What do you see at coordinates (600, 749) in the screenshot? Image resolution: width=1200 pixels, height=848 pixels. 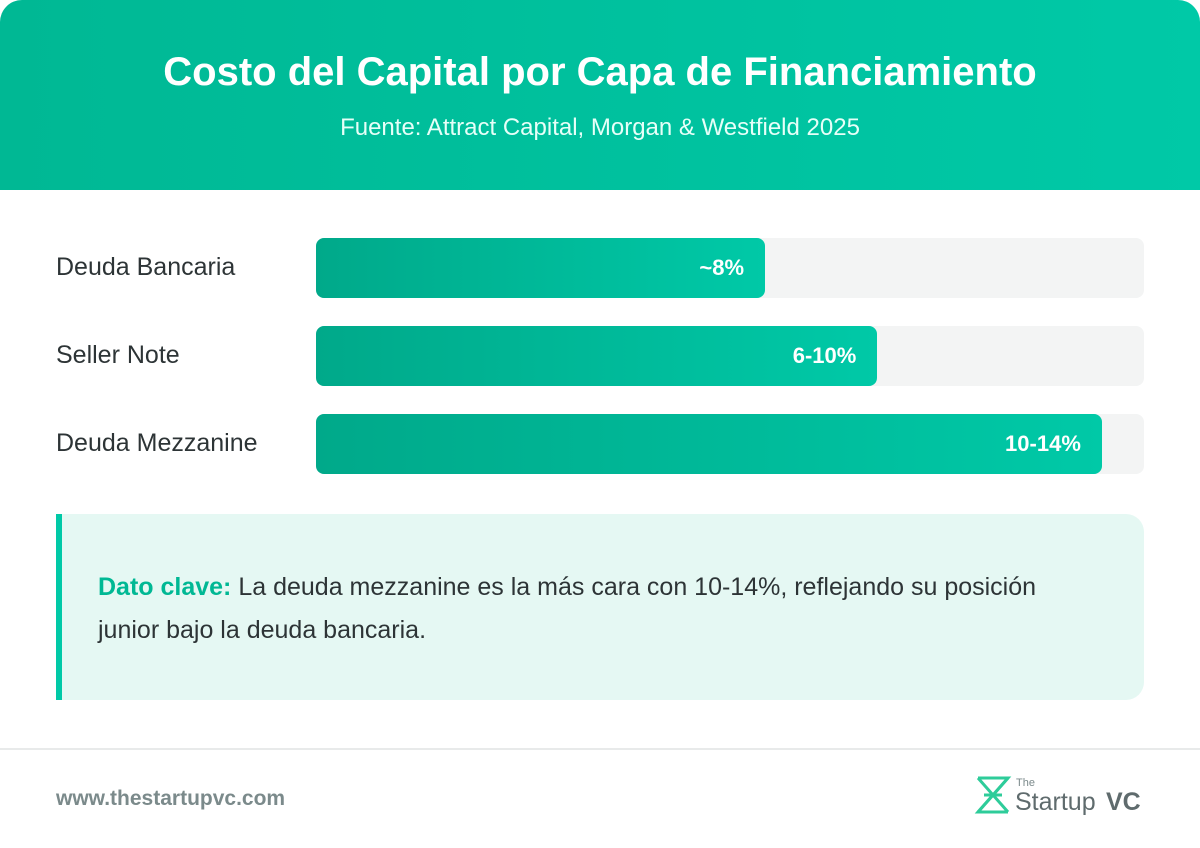 I see `footer-divider` at bounding box center [600, 749].